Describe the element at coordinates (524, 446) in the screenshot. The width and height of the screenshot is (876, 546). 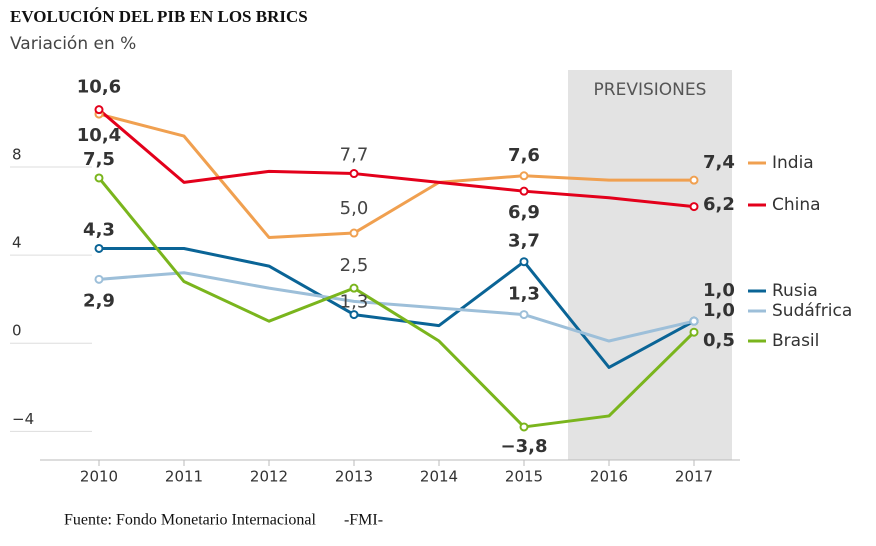
I see `data-label: −3,8` at that location.